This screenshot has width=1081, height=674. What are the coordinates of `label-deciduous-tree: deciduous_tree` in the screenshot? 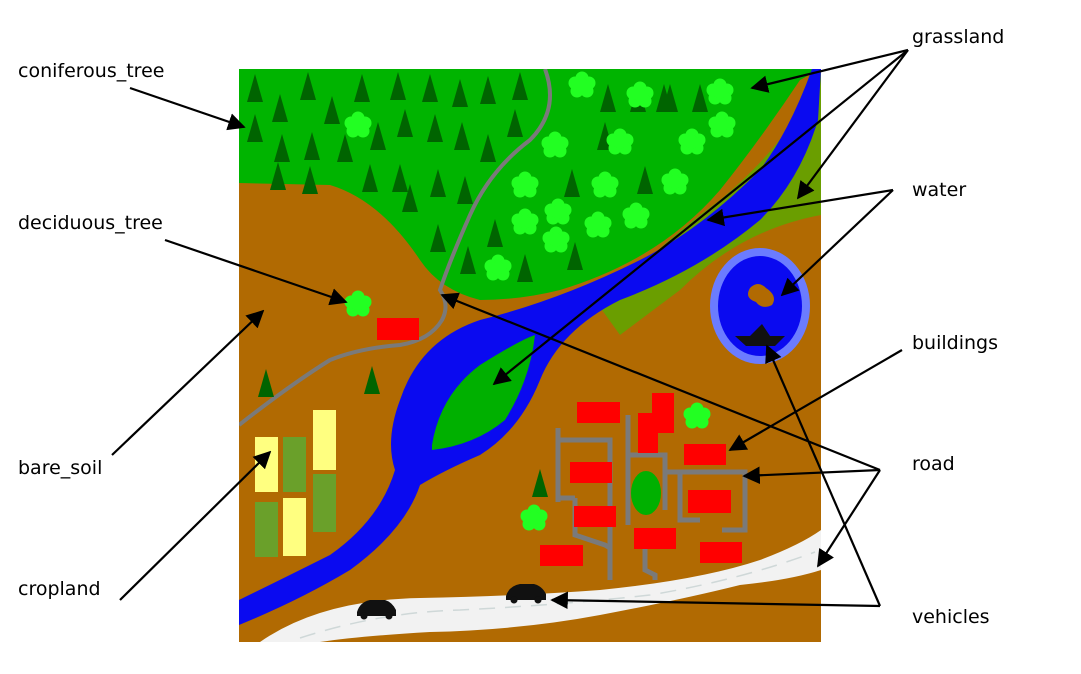 It's located at (90, 223).